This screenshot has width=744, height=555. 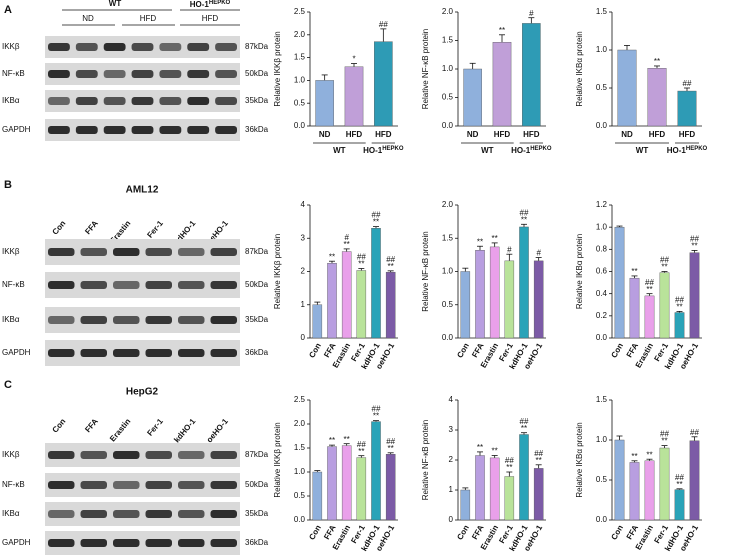 I want to click on y-tick-label: 2.5, so click(x=300, y=399).